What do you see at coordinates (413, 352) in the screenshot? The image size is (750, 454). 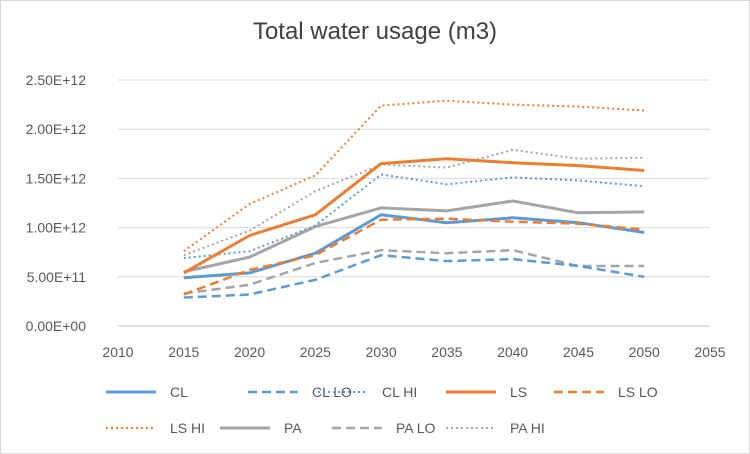 I see `x-axis-ticks: 2010 2015 2020 2025 2030 2035 2040 2045 2050 2055` at bounding box center [413, 352].